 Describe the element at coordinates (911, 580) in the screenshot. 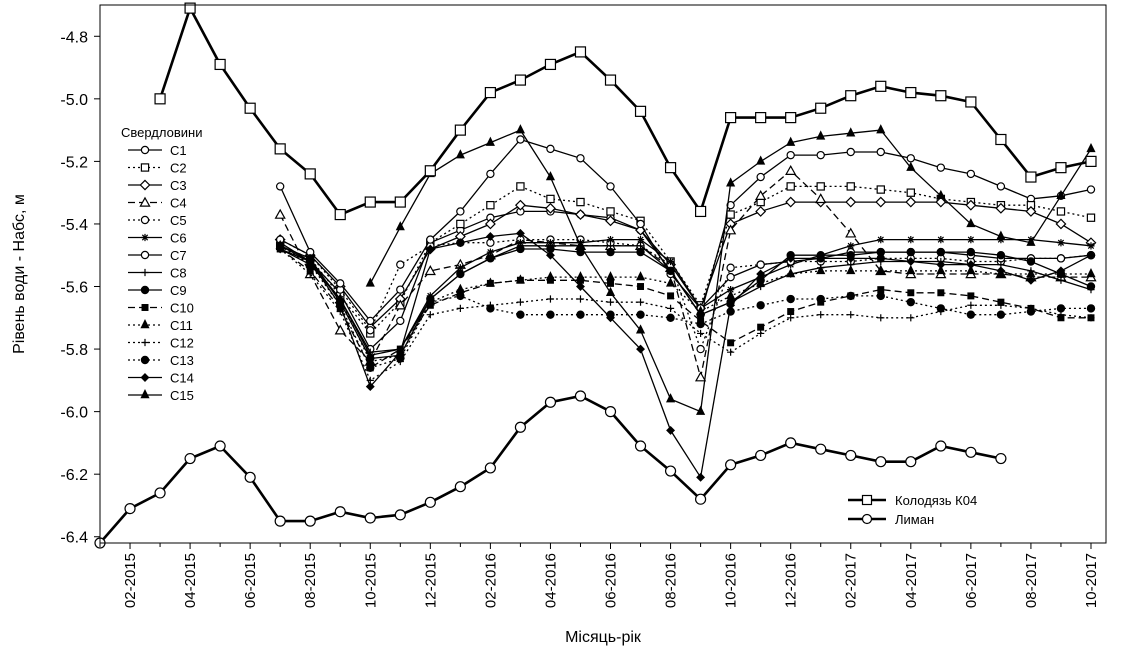

I see `x-tick-label: 04-2017` at that location.